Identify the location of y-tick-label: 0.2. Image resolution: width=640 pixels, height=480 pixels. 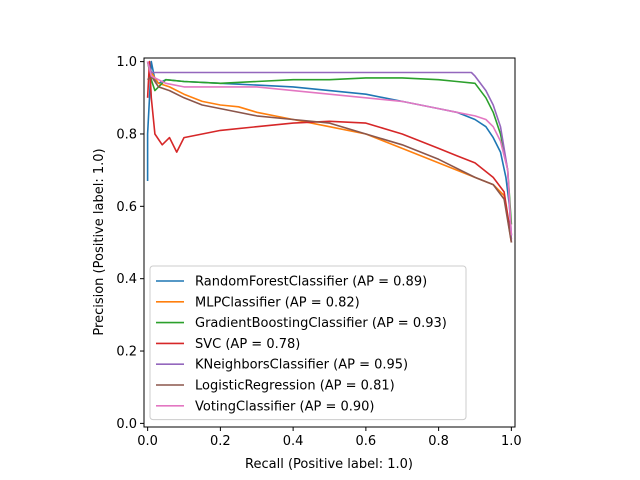
(126, 352).